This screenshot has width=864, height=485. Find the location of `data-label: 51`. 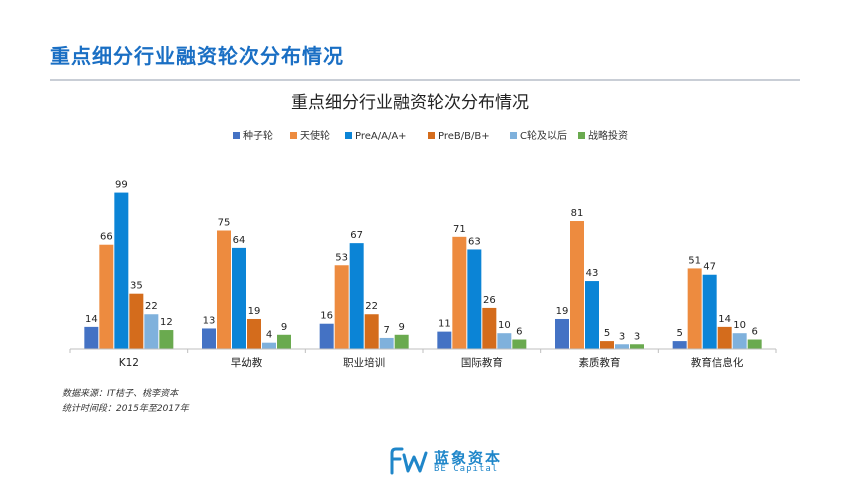

data-label: 51 is located at coordinates (694, 260).